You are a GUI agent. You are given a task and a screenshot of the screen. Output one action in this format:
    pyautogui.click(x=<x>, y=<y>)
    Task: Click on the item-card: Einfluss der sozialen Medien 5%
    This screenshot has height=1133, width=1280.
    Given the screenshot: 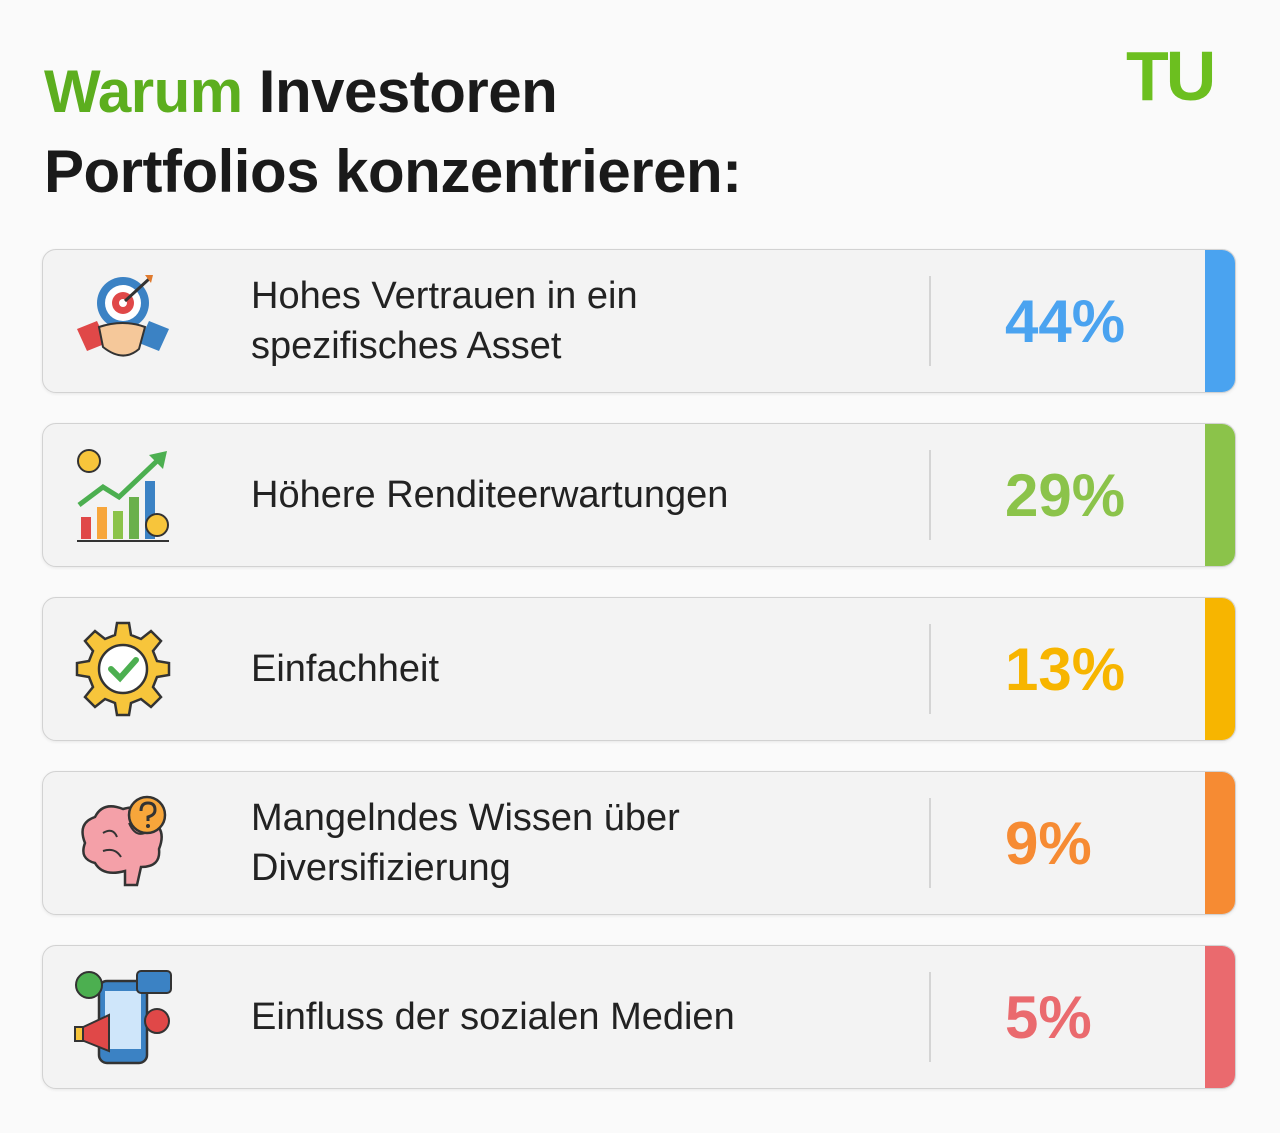 What is the action you would take?
    pyautogui.click(x=639, y=1017)
    